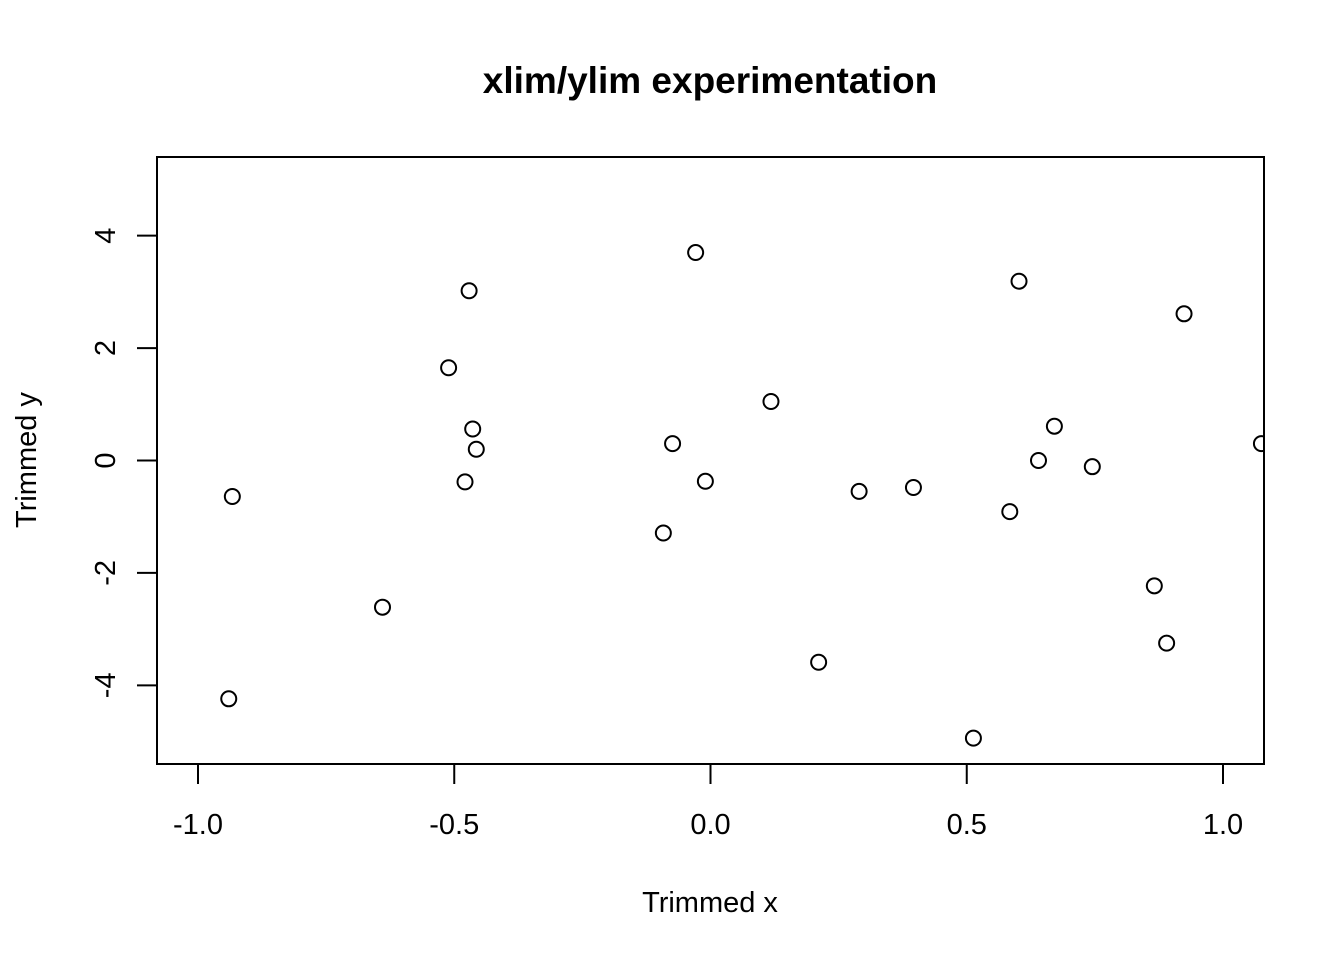  Describe the element at coordinates (106, 573) in the screenshot. I see `y-tick-label: -2` at that location.